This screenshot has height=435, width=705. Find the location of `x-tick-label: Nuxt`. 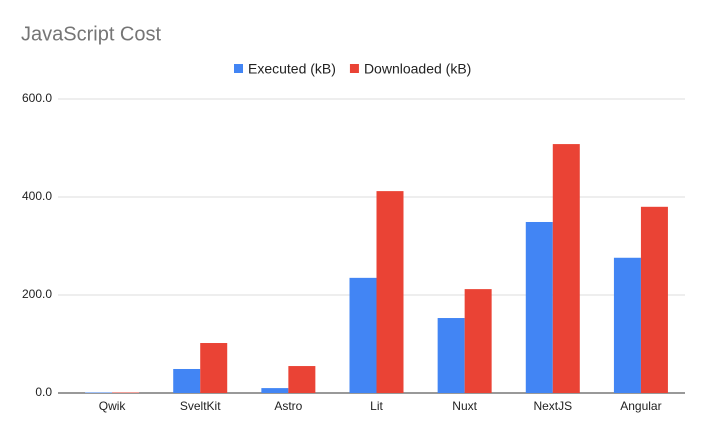

x-tick-label: Nuxt is located at coordinates (464, 406).